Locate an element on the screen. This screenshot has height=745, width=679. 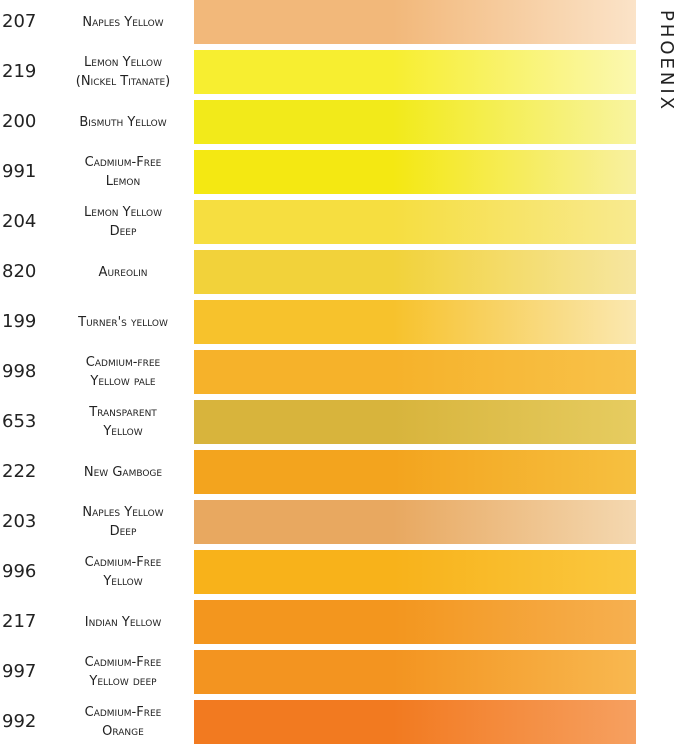
paint-code: 199 is located at coordinates (19, 321).